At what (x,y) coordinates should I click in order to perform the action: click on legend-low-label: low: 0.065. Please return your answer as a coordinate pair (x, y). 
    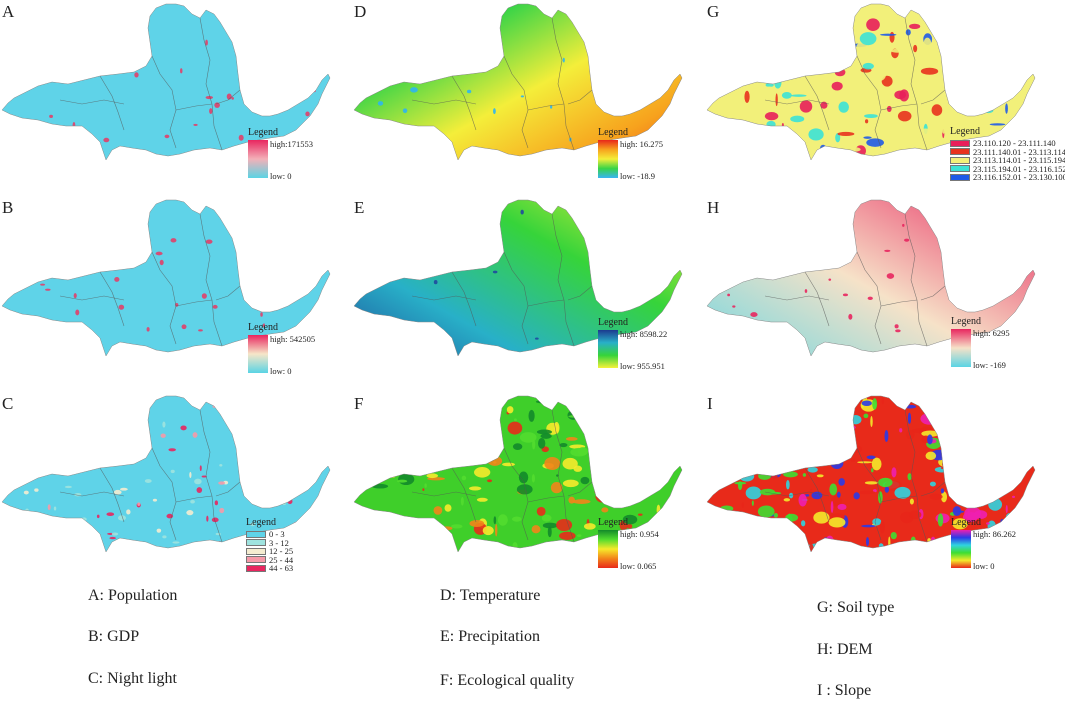
    Looking at the image, I should click on (638, 566).